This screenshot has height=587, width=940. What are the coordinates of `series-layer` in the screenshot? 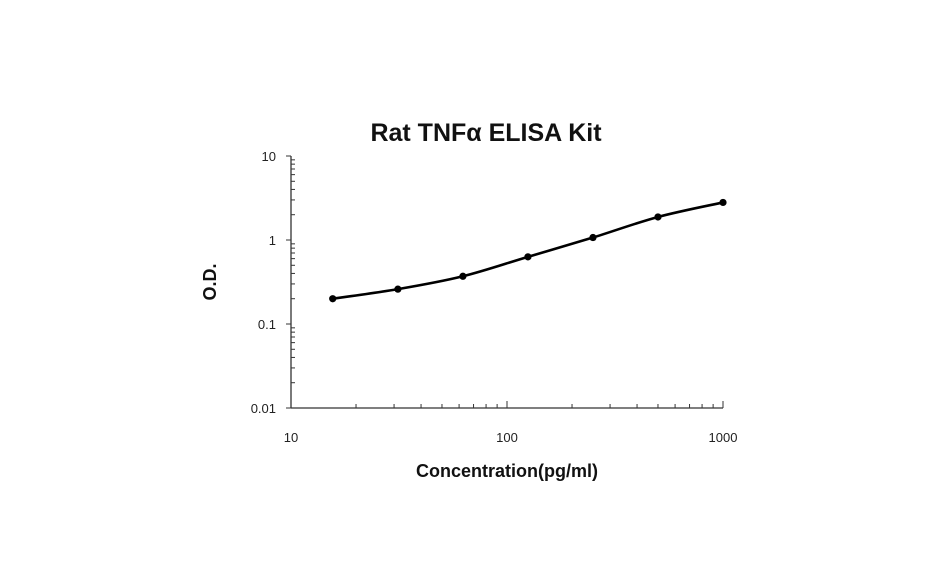 It's located at (528, 250).